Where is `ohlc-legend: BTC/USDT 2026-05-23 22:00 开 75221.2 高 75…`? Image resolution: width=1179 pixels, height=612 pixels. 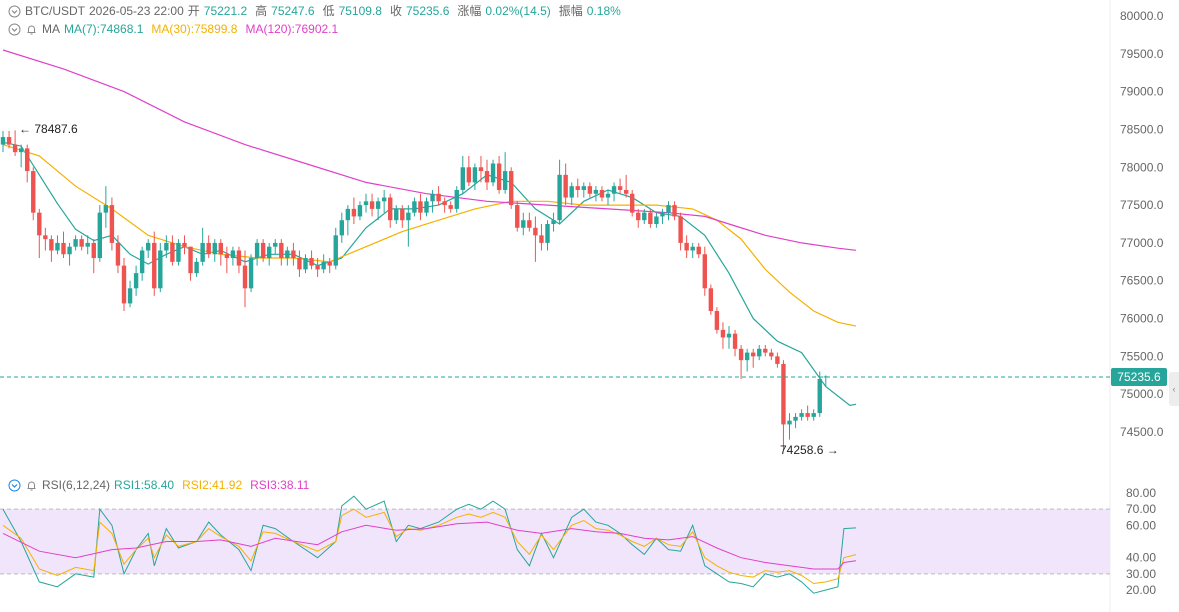 ohlc-legend: BTC/USDT 2026-05-23 22:00 开 75221.2 高 75… is located at coordinates (316, 11).